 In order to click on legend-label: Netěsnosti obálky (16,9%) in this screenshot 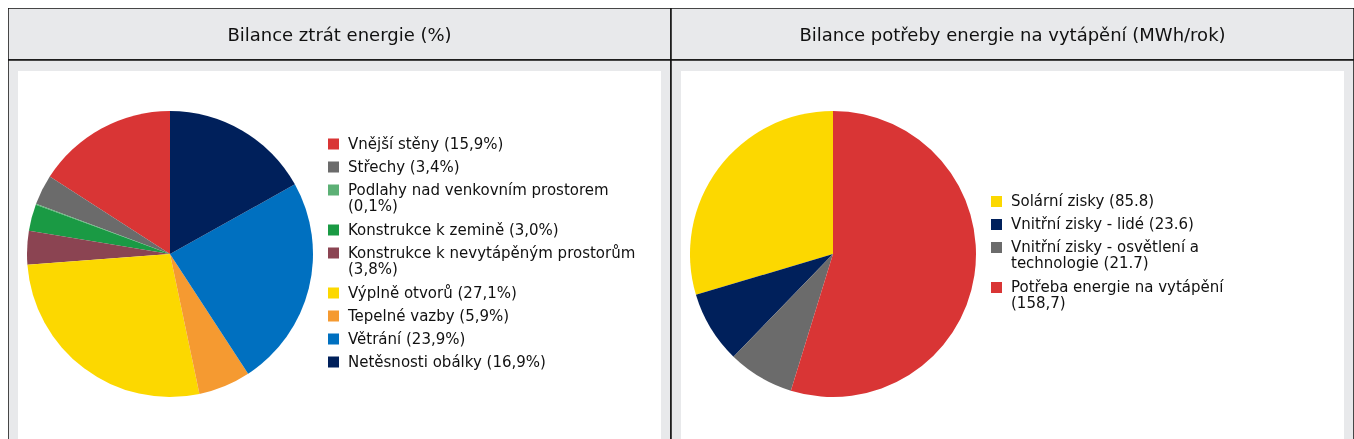, I will do `click(447, 361)`.